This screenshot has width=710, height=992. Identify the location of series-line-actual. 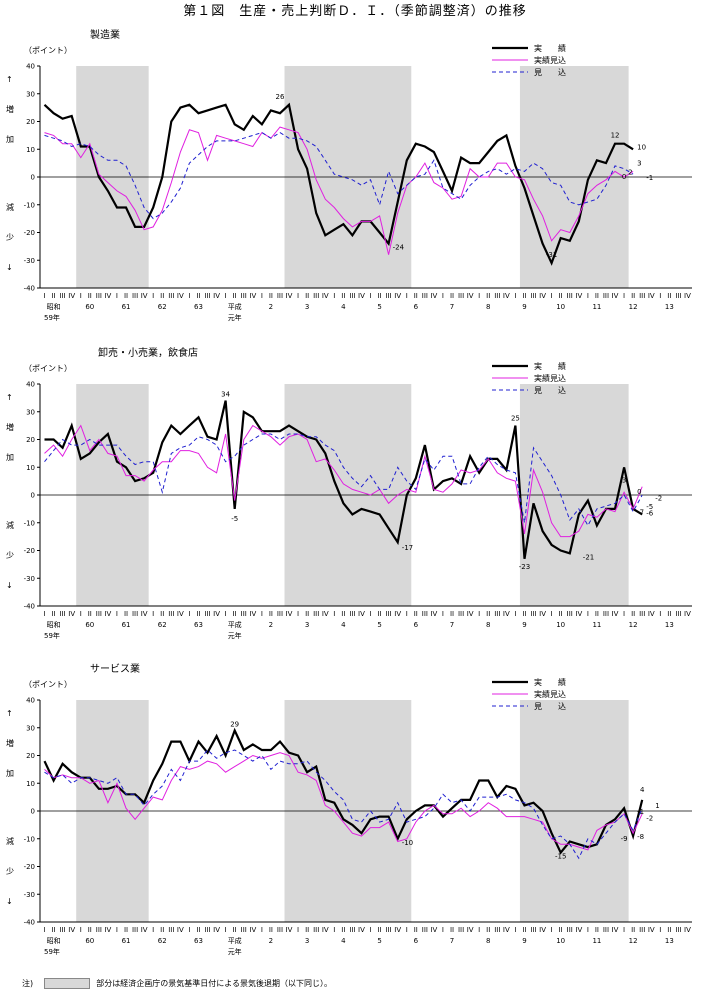
(343, 791).